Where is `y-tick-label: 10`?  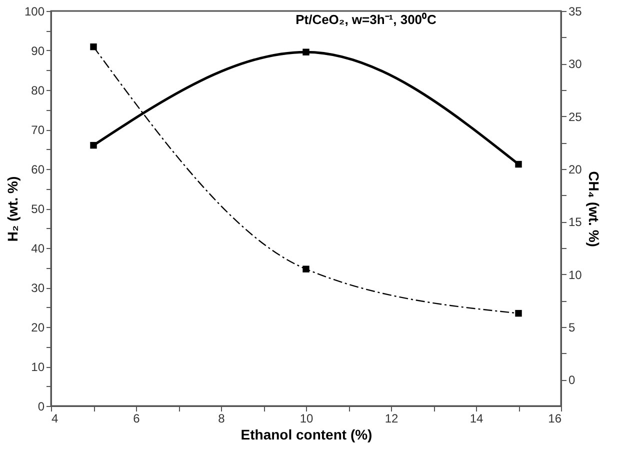 y-tick-label: 10 is located at coordinates (38, 367).